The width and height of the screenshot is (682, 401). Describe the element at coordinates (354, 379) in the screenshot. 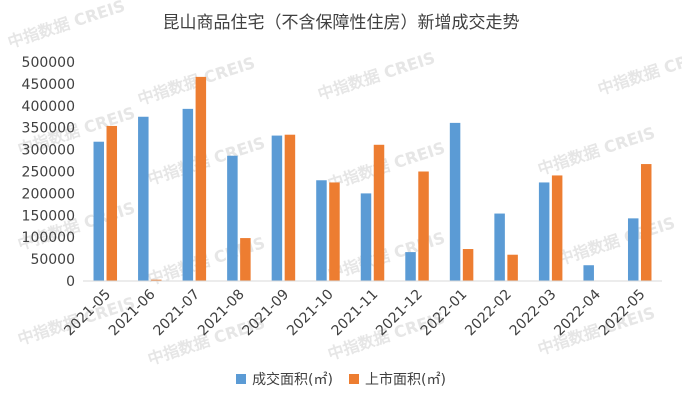

I see `legend-swatch-listed` at that location.